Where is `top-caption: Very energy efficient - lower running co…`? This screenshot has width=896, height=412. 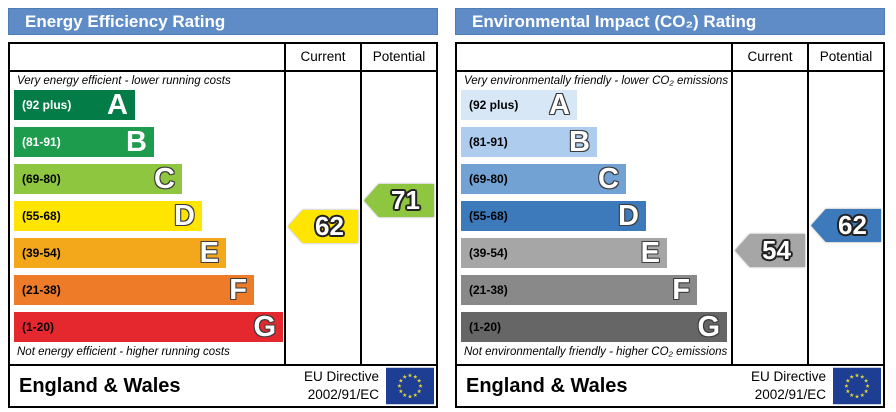
top-caption: Very energy efficient - lower running co… is located at coordinates (124, 81).